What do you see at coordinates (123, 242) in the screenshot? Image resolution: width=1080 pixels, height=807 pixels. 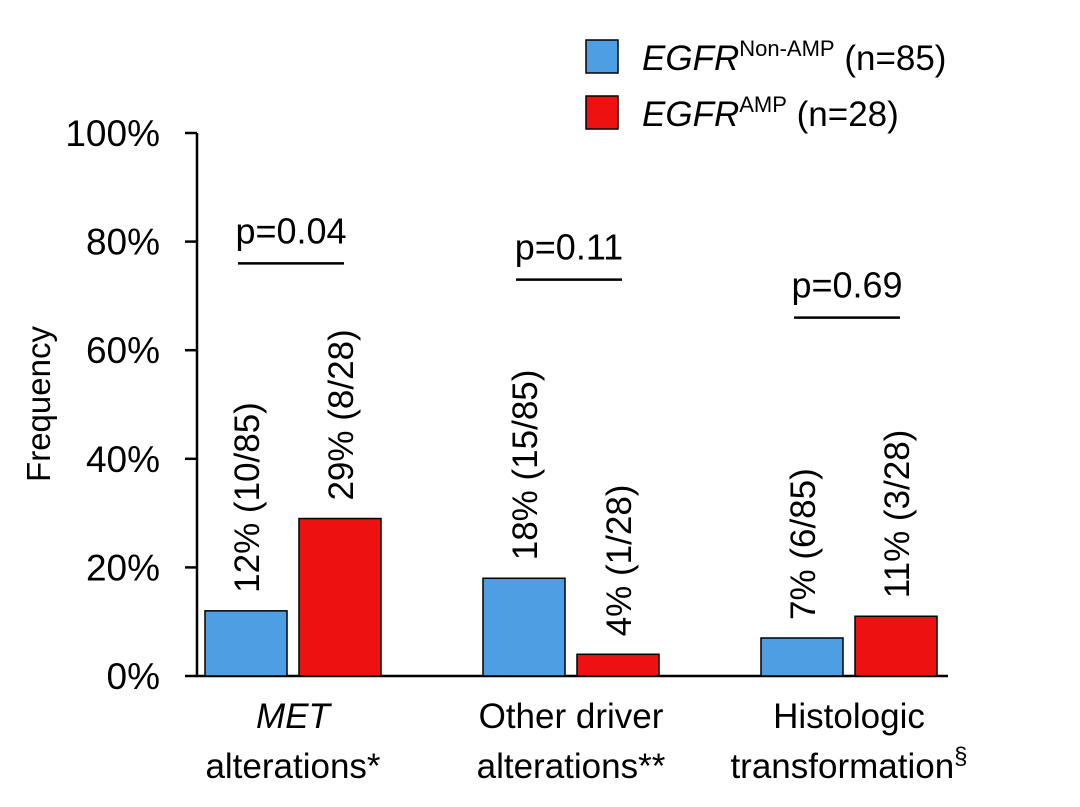 I see `y-tick-label: 80%` at bounding box center [123, 242].